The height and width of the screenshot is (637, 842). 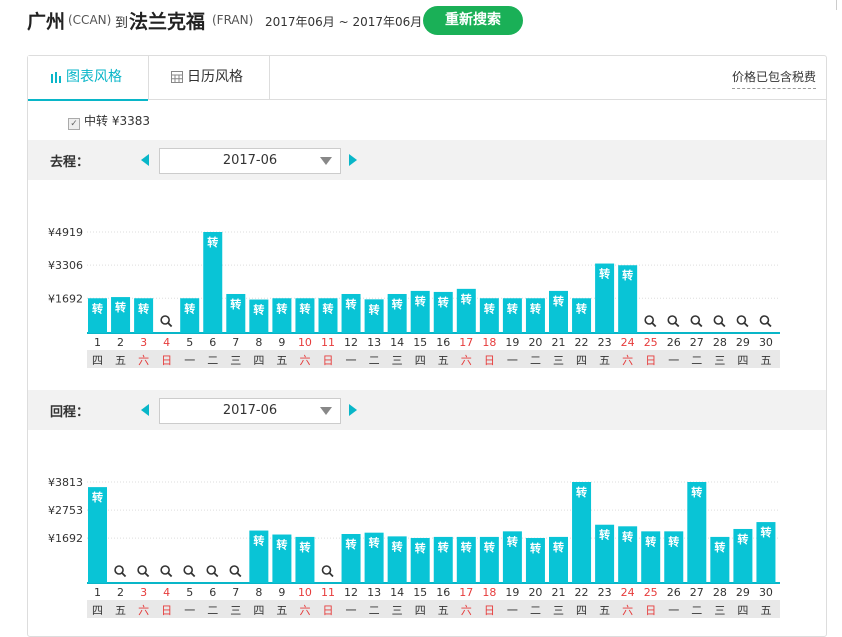 I want to click on return-bar-day-10: 转, so click(x=305, y=559).